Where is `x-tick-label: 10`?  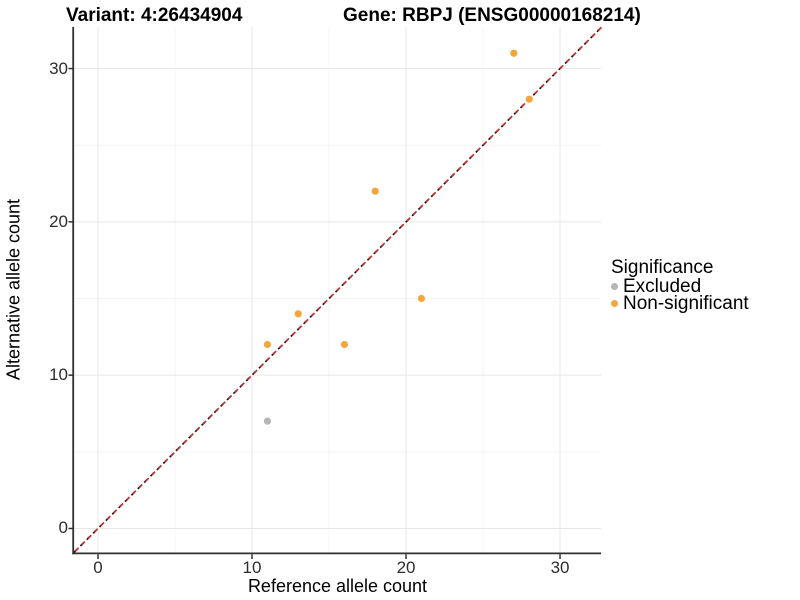
x-tick-label: 10 is located at coordinates (252, 567).